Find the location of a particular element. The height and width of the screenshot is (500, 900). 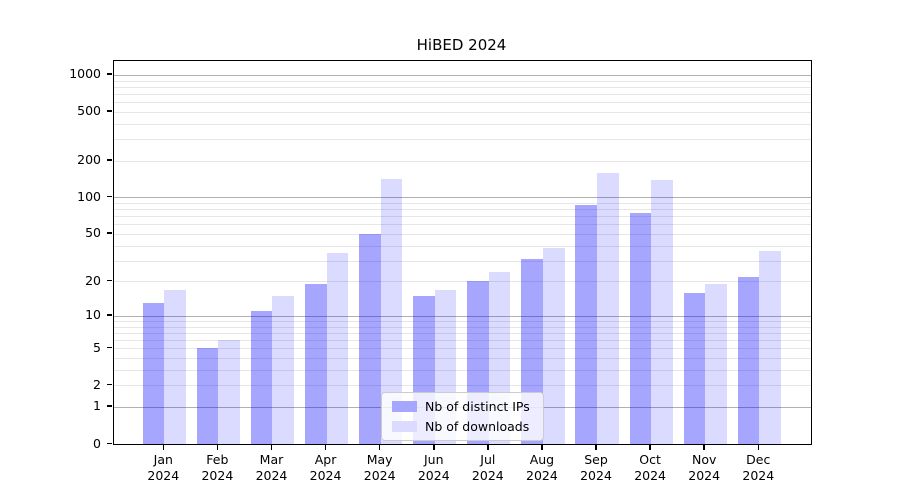

y-tick-label: 2 is located at coordinates (97, 384).